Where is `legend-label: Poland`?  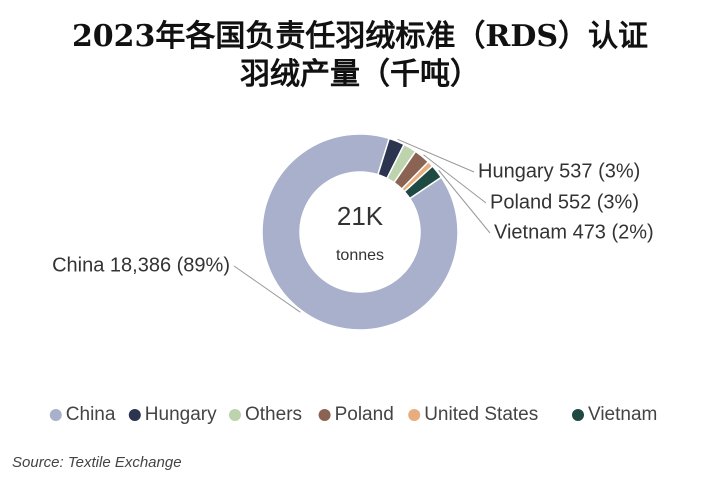
legend-label: Poland is located at coordinates (364, 414).